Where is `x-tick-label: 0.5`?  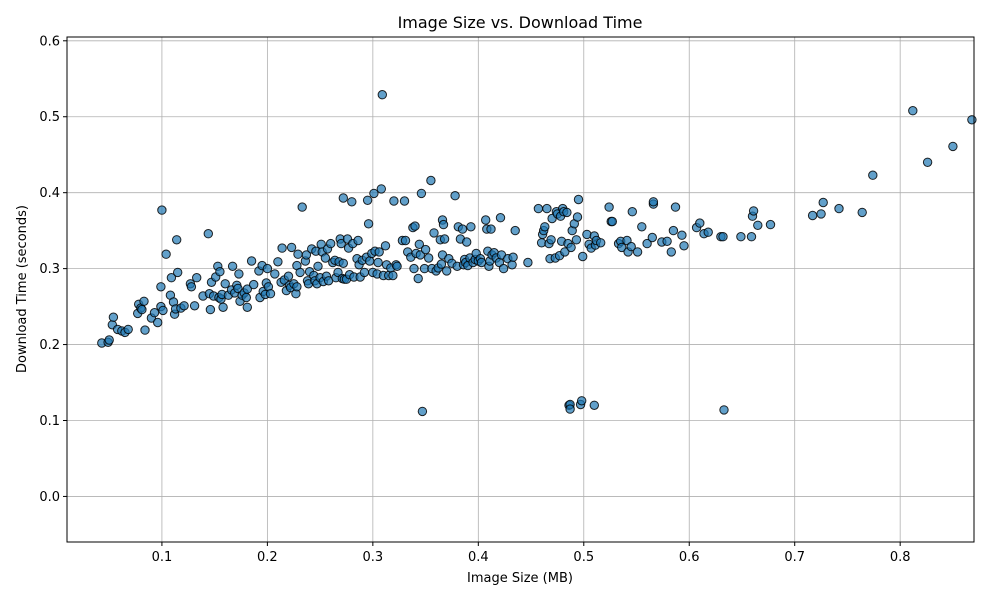
x-tick-label: 0.5 is located at coordinates (583, 557).